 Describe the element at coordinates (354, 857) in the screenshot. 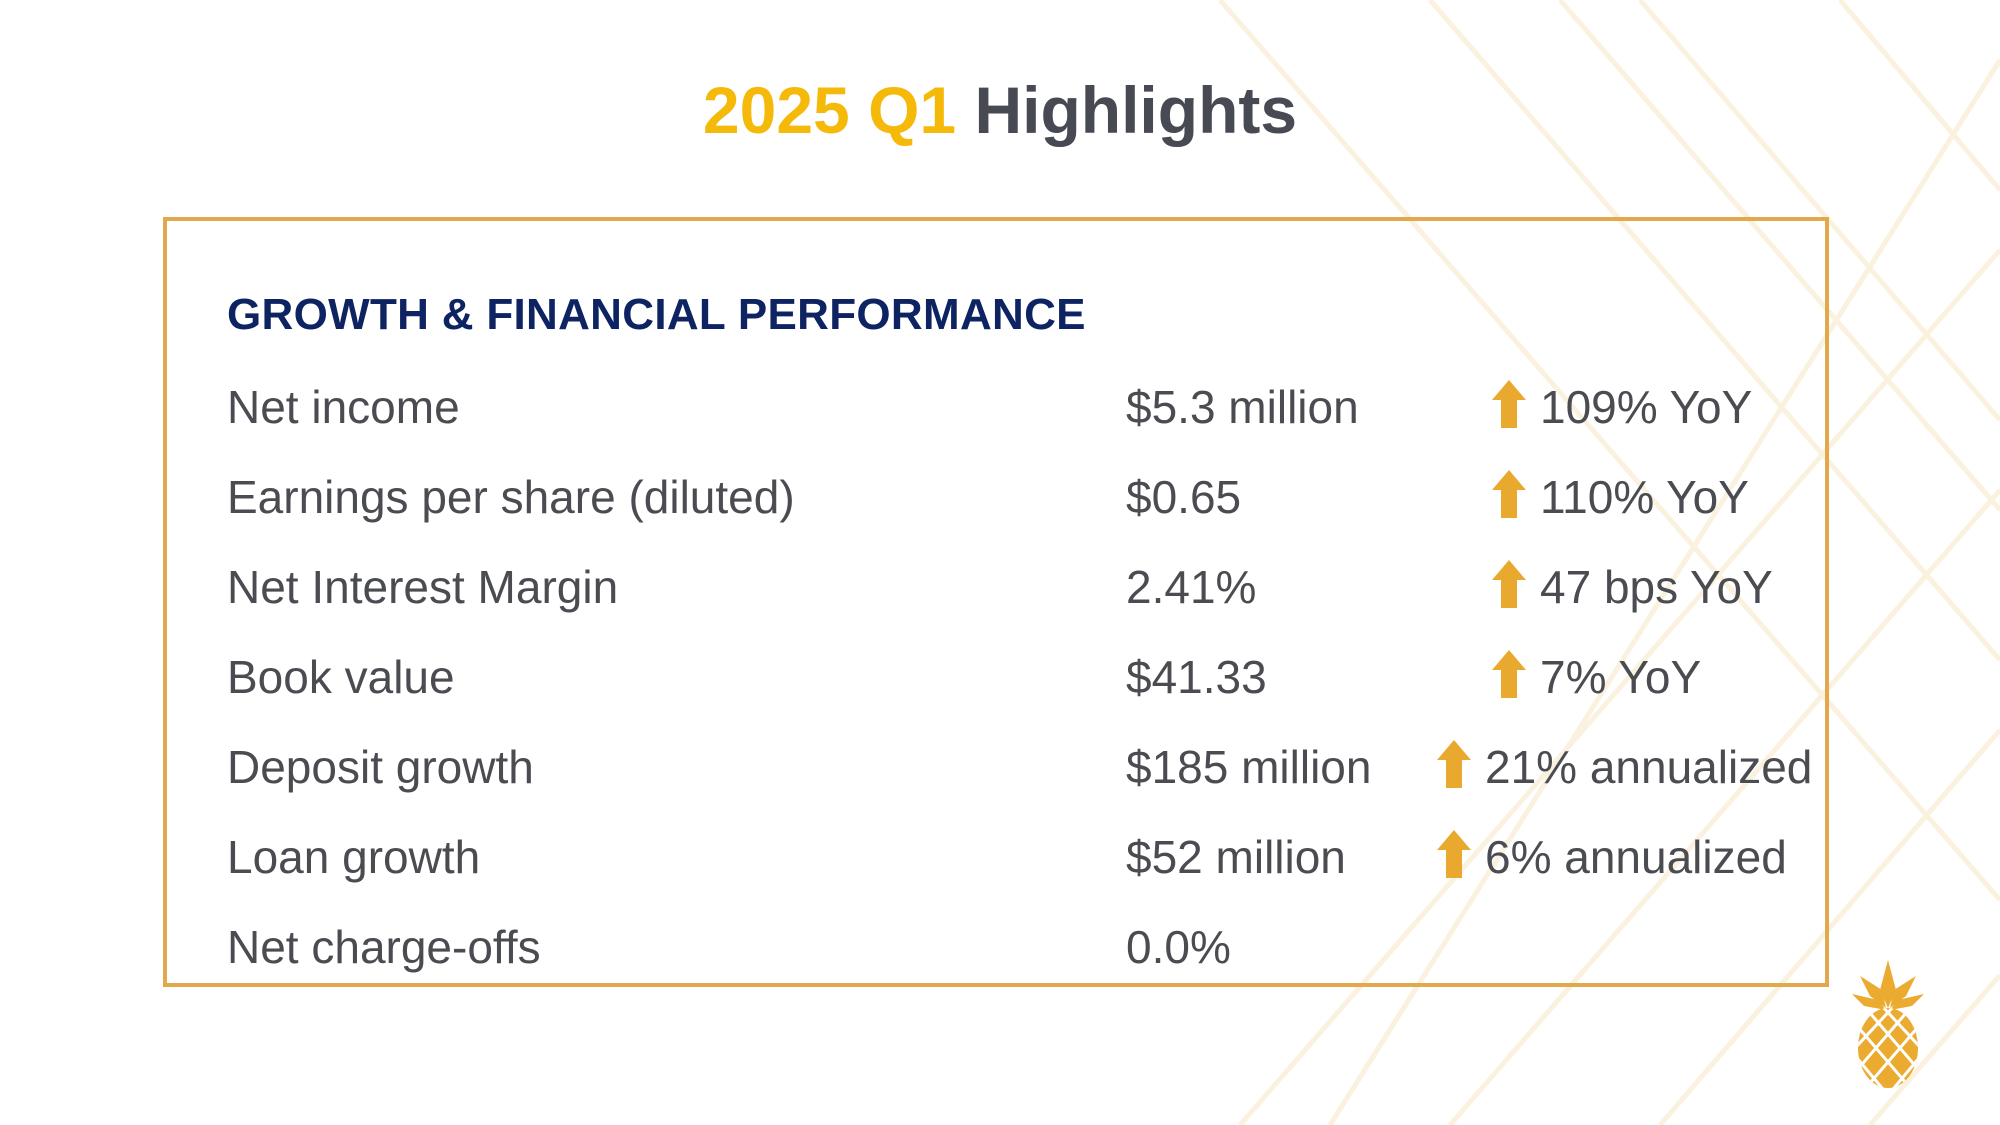

I see `metric-label: Loan growth` at that location.